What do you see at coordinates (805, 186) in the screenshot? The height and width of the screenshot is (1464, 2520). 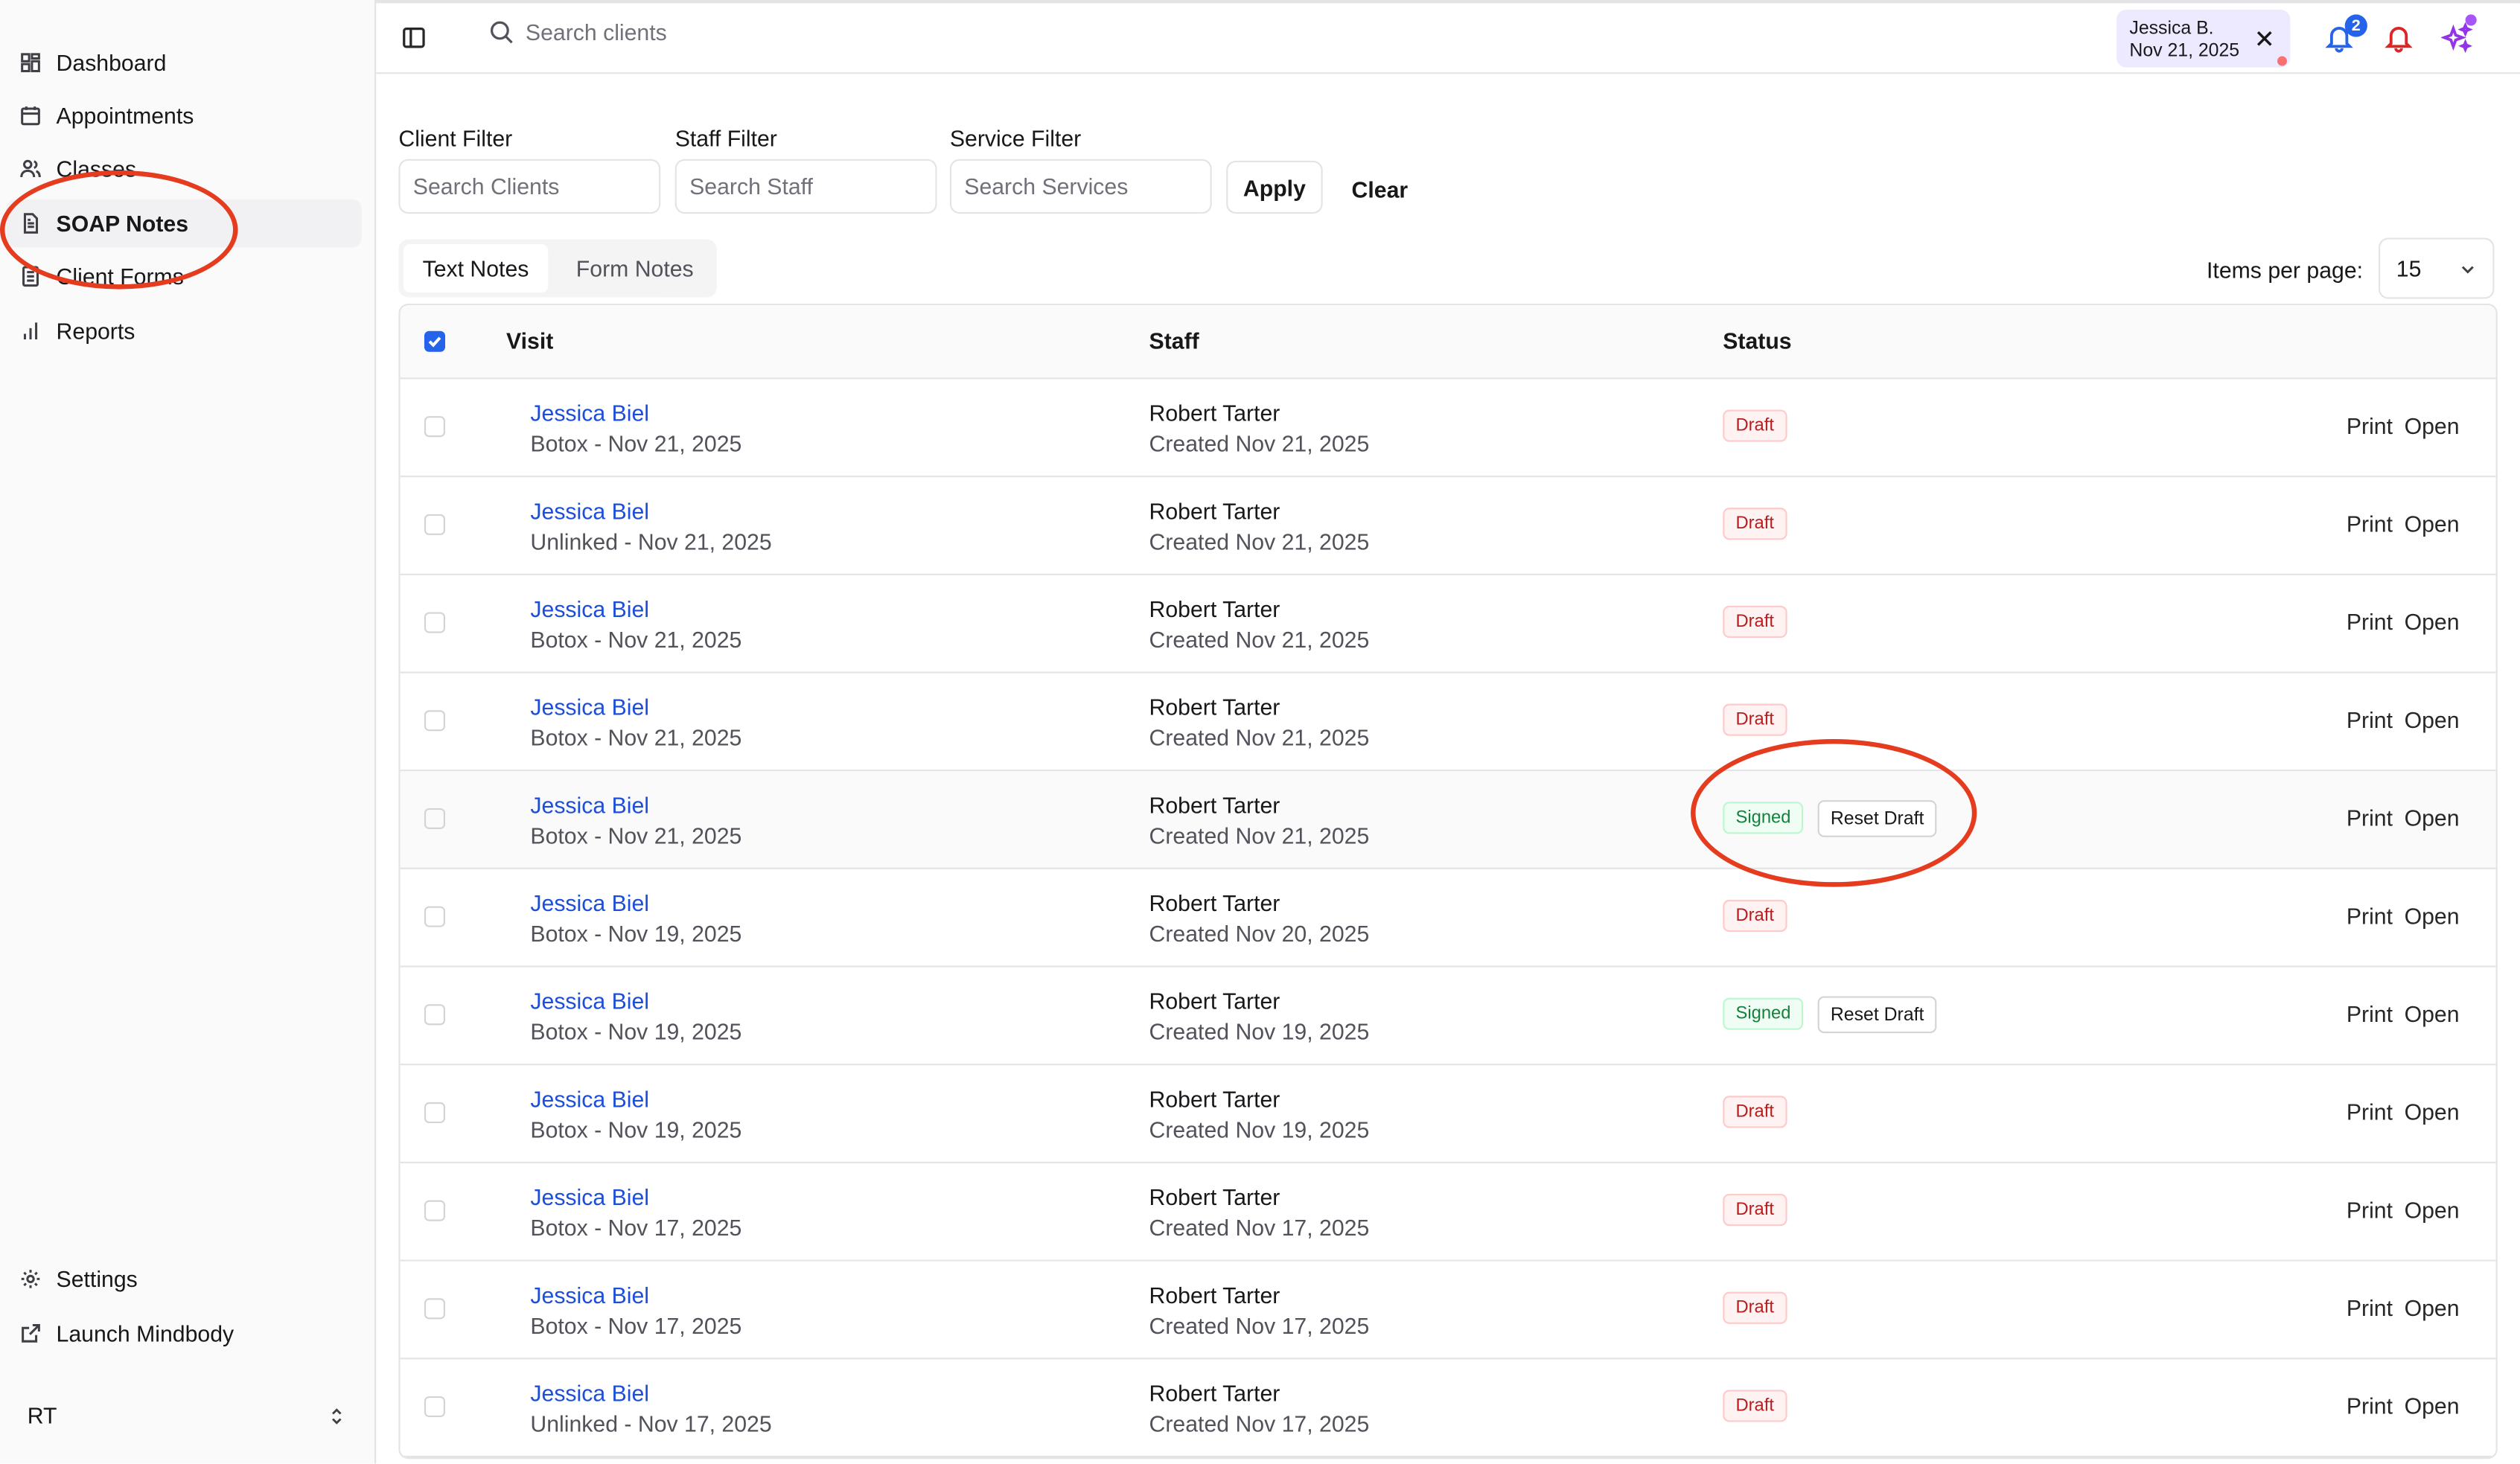 I see `staff-filter-input` at bounding box center [805, 186].